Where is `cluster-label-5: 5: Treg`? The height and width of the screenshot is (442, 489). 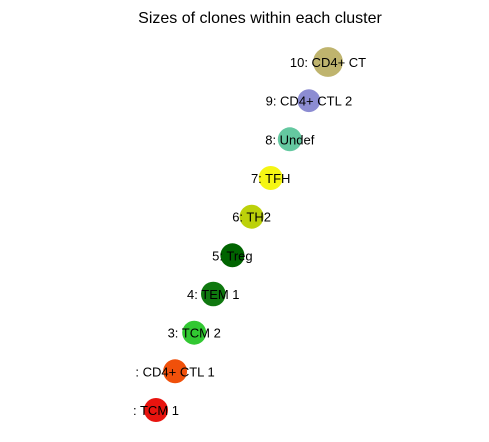 cluster-label-5: 5: Treg is located at coordinates (232, 255).